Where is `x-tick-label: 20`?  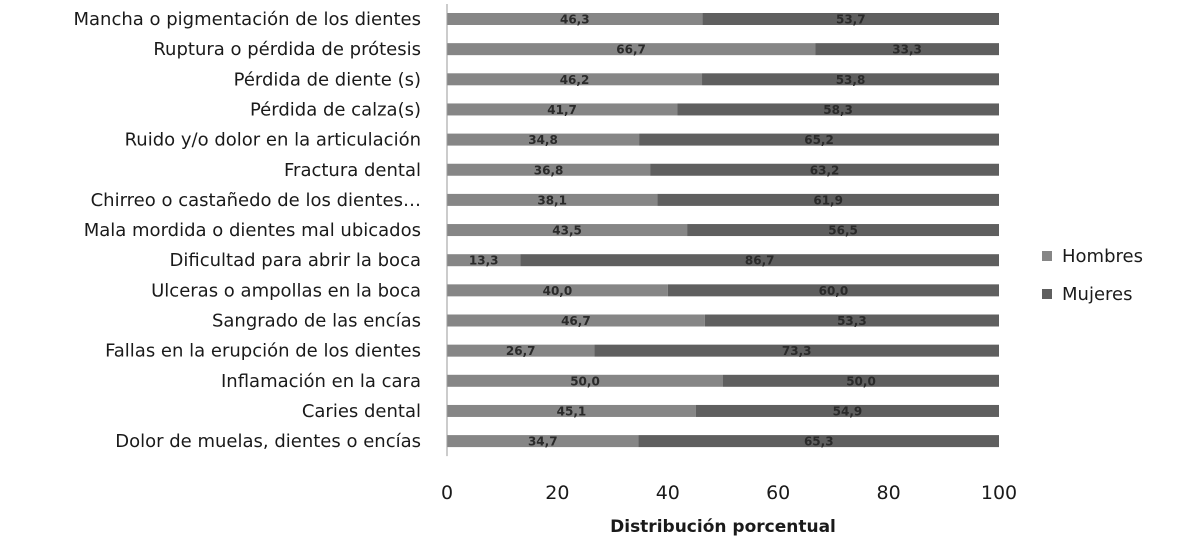
x-tick-label: 20 is located at coordinates (557, 493).